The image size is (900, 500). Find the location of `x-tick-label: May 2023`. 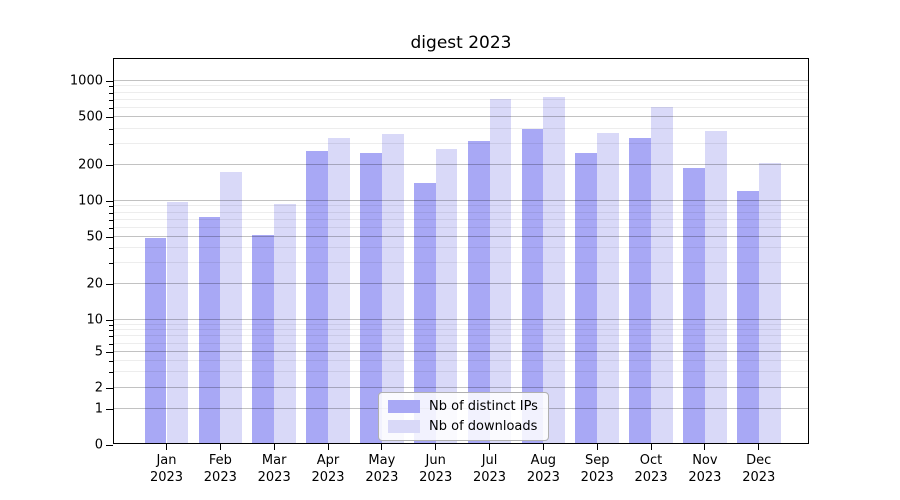

x-tick-label: May 2023 is located at coordinates (382, 469).